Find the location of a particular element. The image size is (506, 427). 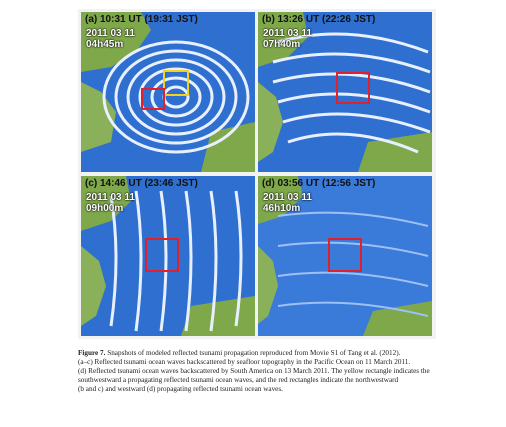

panel-a-timestamp: 2011 03 11 04h45m is located at coordinates (110, 39).